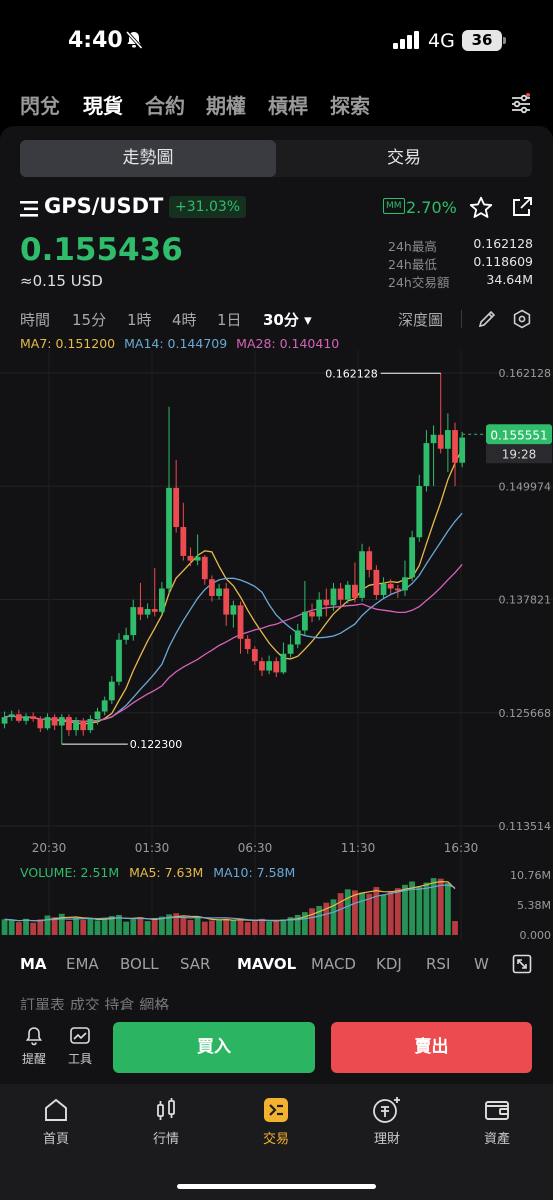  What do you see at coordinates (481, 964) in the screenshot?
I see `indicator-w: W` at bounding box center [481, 964].